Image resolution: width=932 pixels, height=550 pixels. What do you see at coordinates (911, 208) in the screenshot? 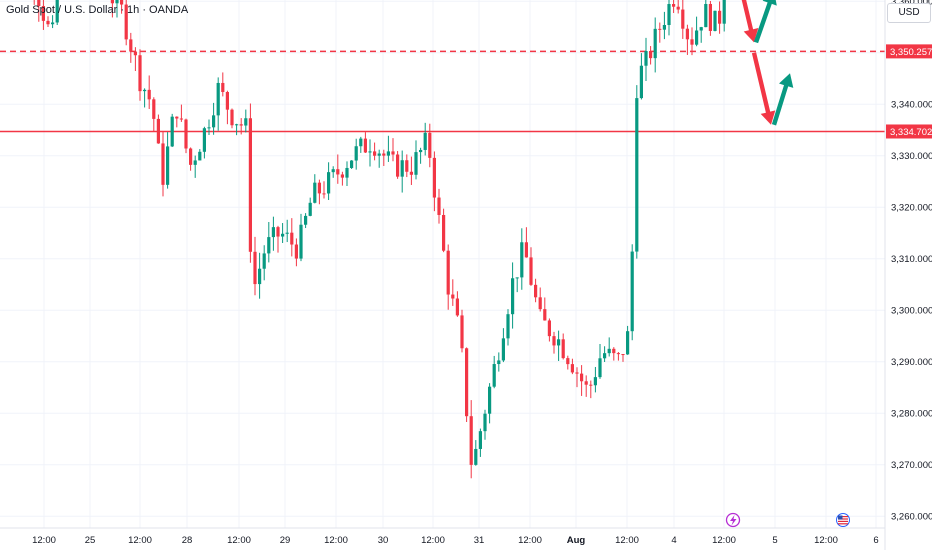
I see `y-tick-label: 3,320.000` at bounding box center [911, 208].